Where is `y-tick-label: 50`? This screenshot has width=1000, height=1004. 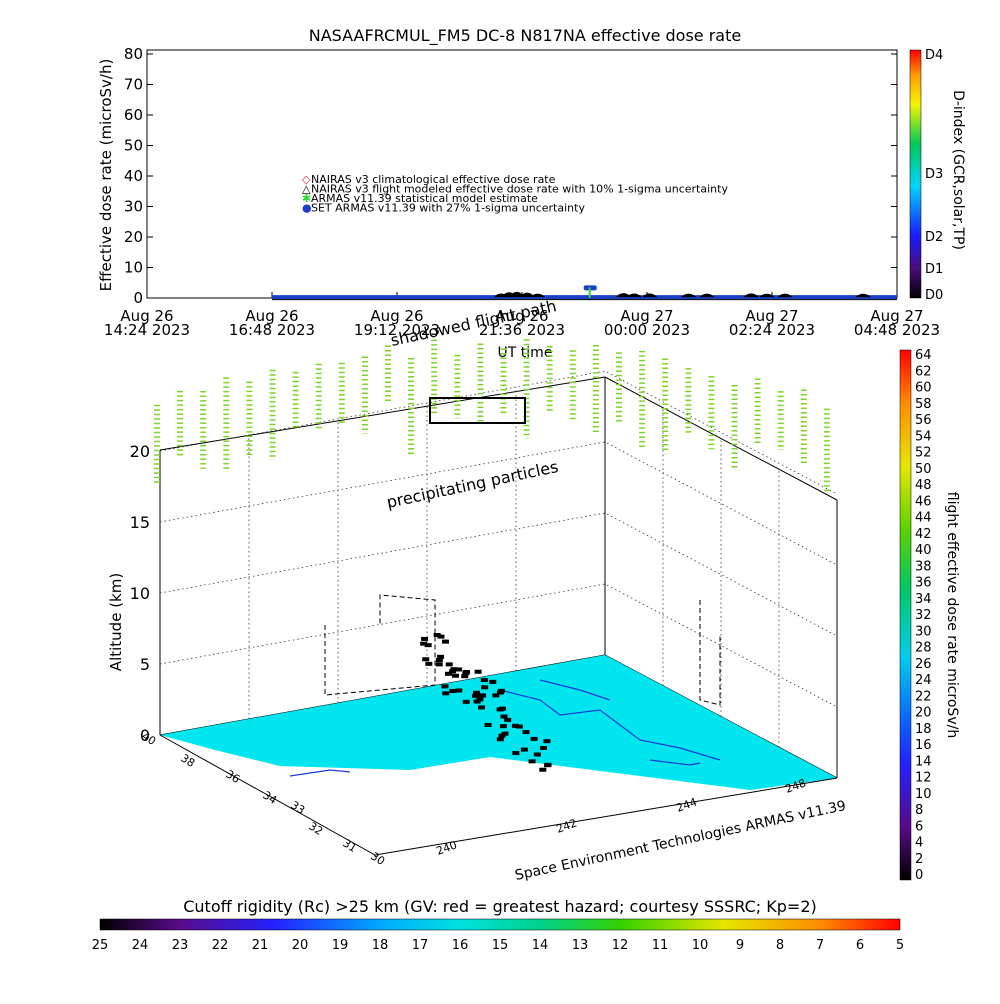 y-tick-label: 50 is located at coordinates (133, 146).